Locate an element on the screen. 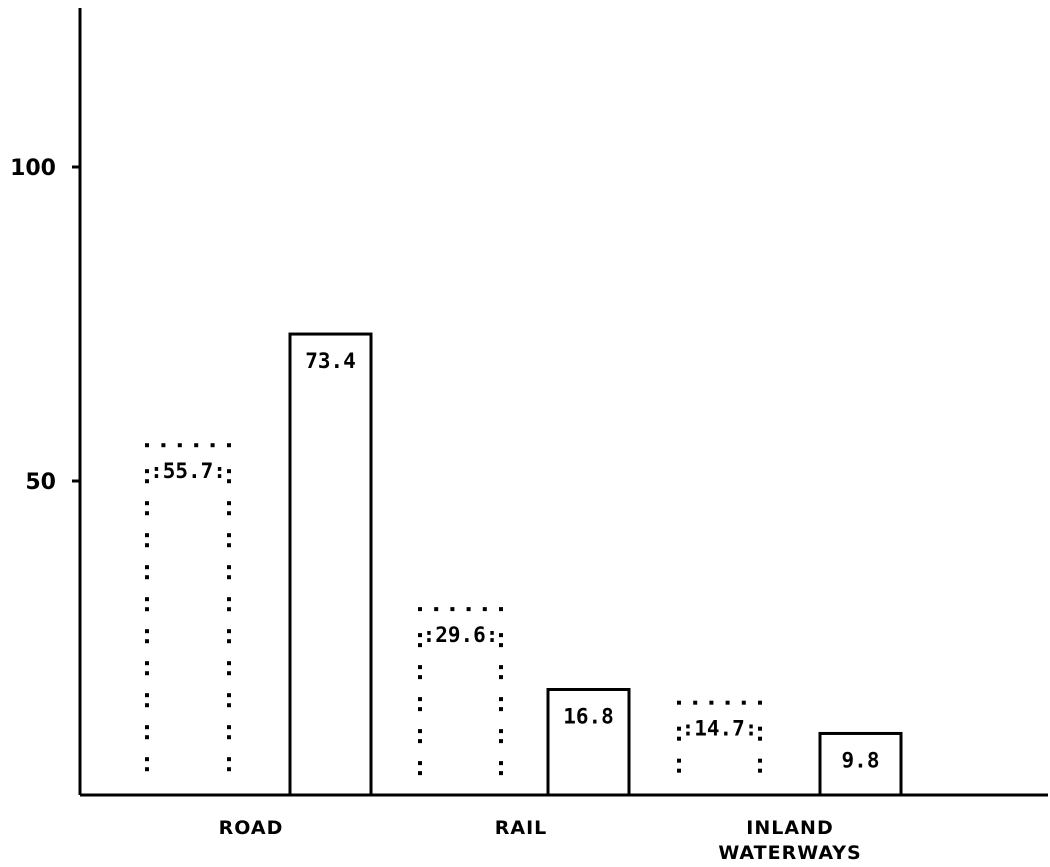 The width and height of the screenshot is (1050, 867). x-category-label: INLAND is located at coordinates (789, 828).